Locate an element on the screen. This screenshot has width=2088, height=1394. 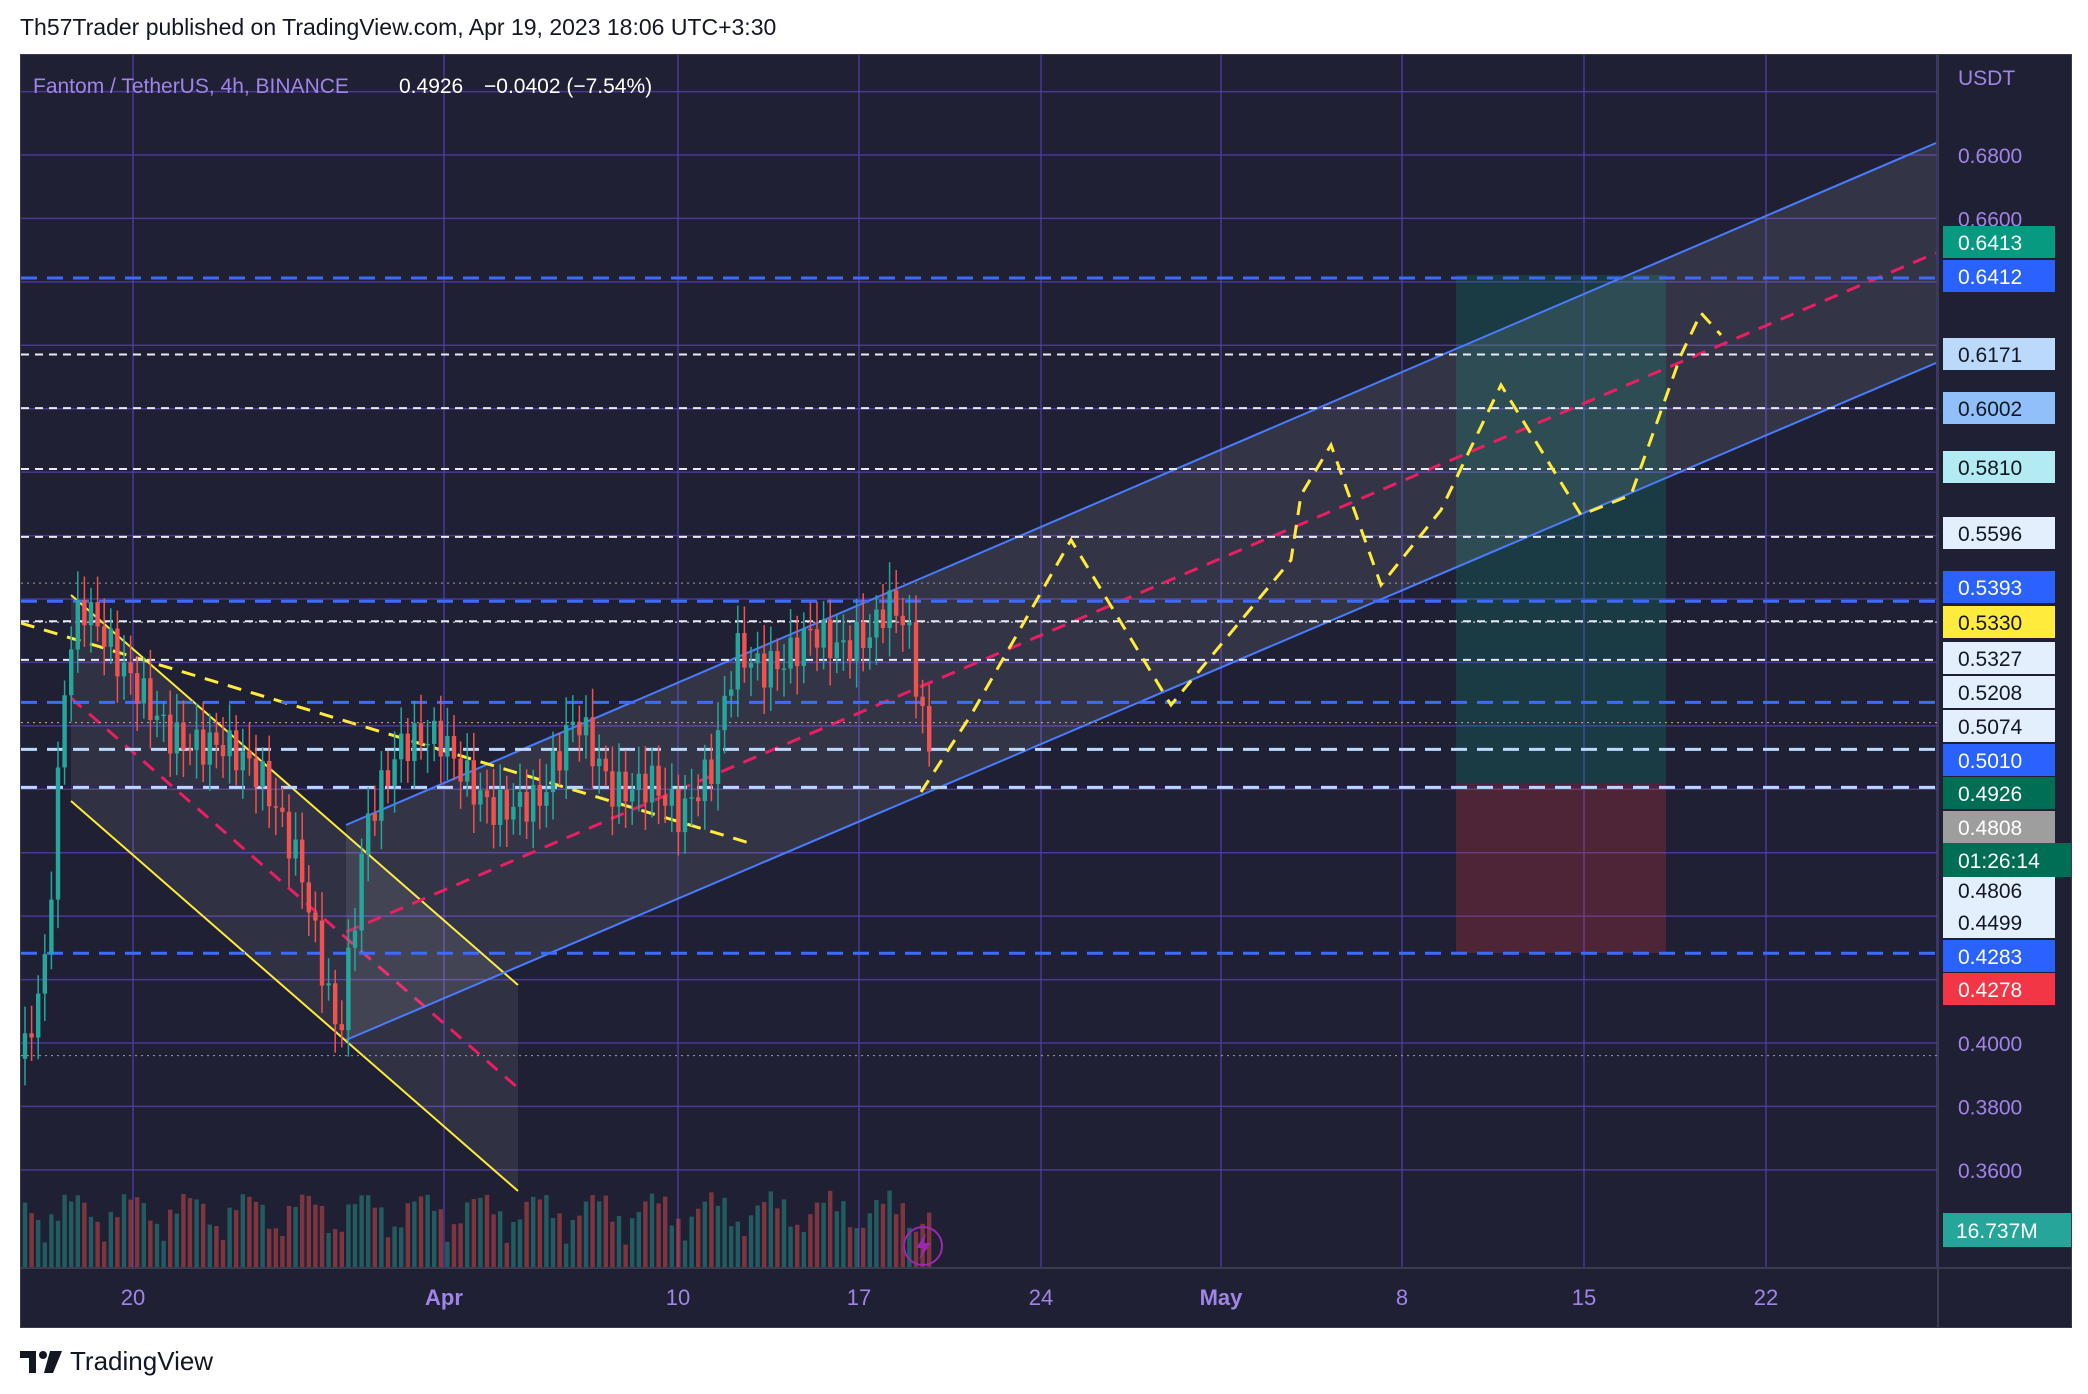
price-tag-label: 0.5596 is located at coordinates (1990, 534).